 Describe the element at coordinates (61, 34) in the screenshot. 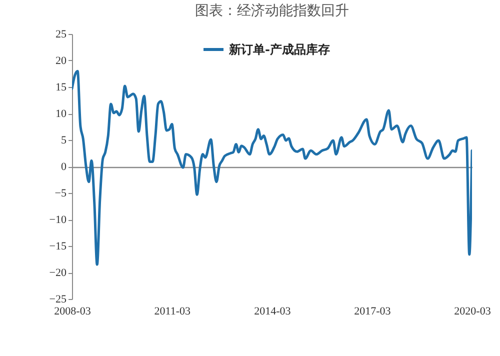

I see `y-tick-label: 25` at that location.